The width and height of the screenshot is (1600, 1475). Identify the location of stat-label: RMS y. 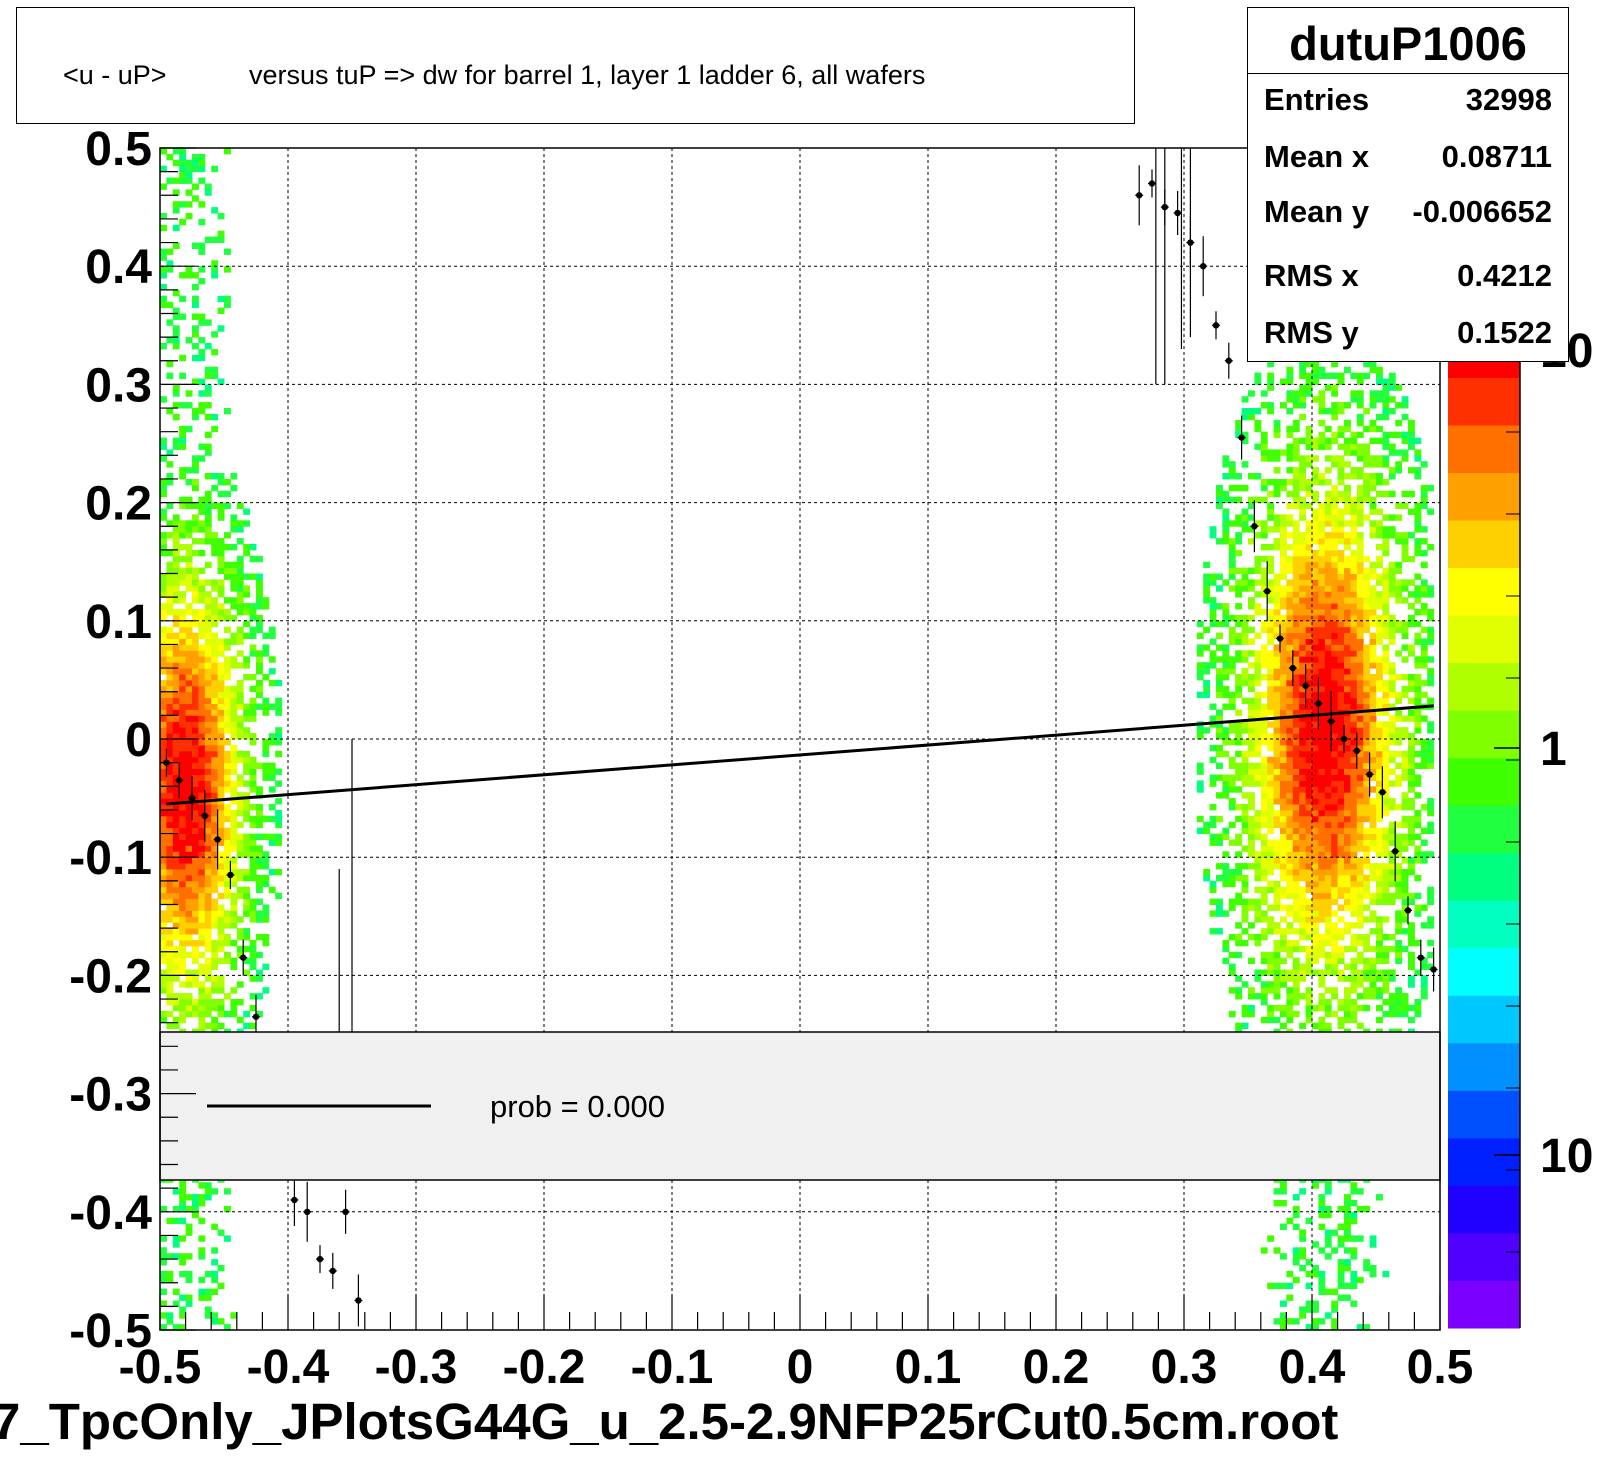
(1311, 332).